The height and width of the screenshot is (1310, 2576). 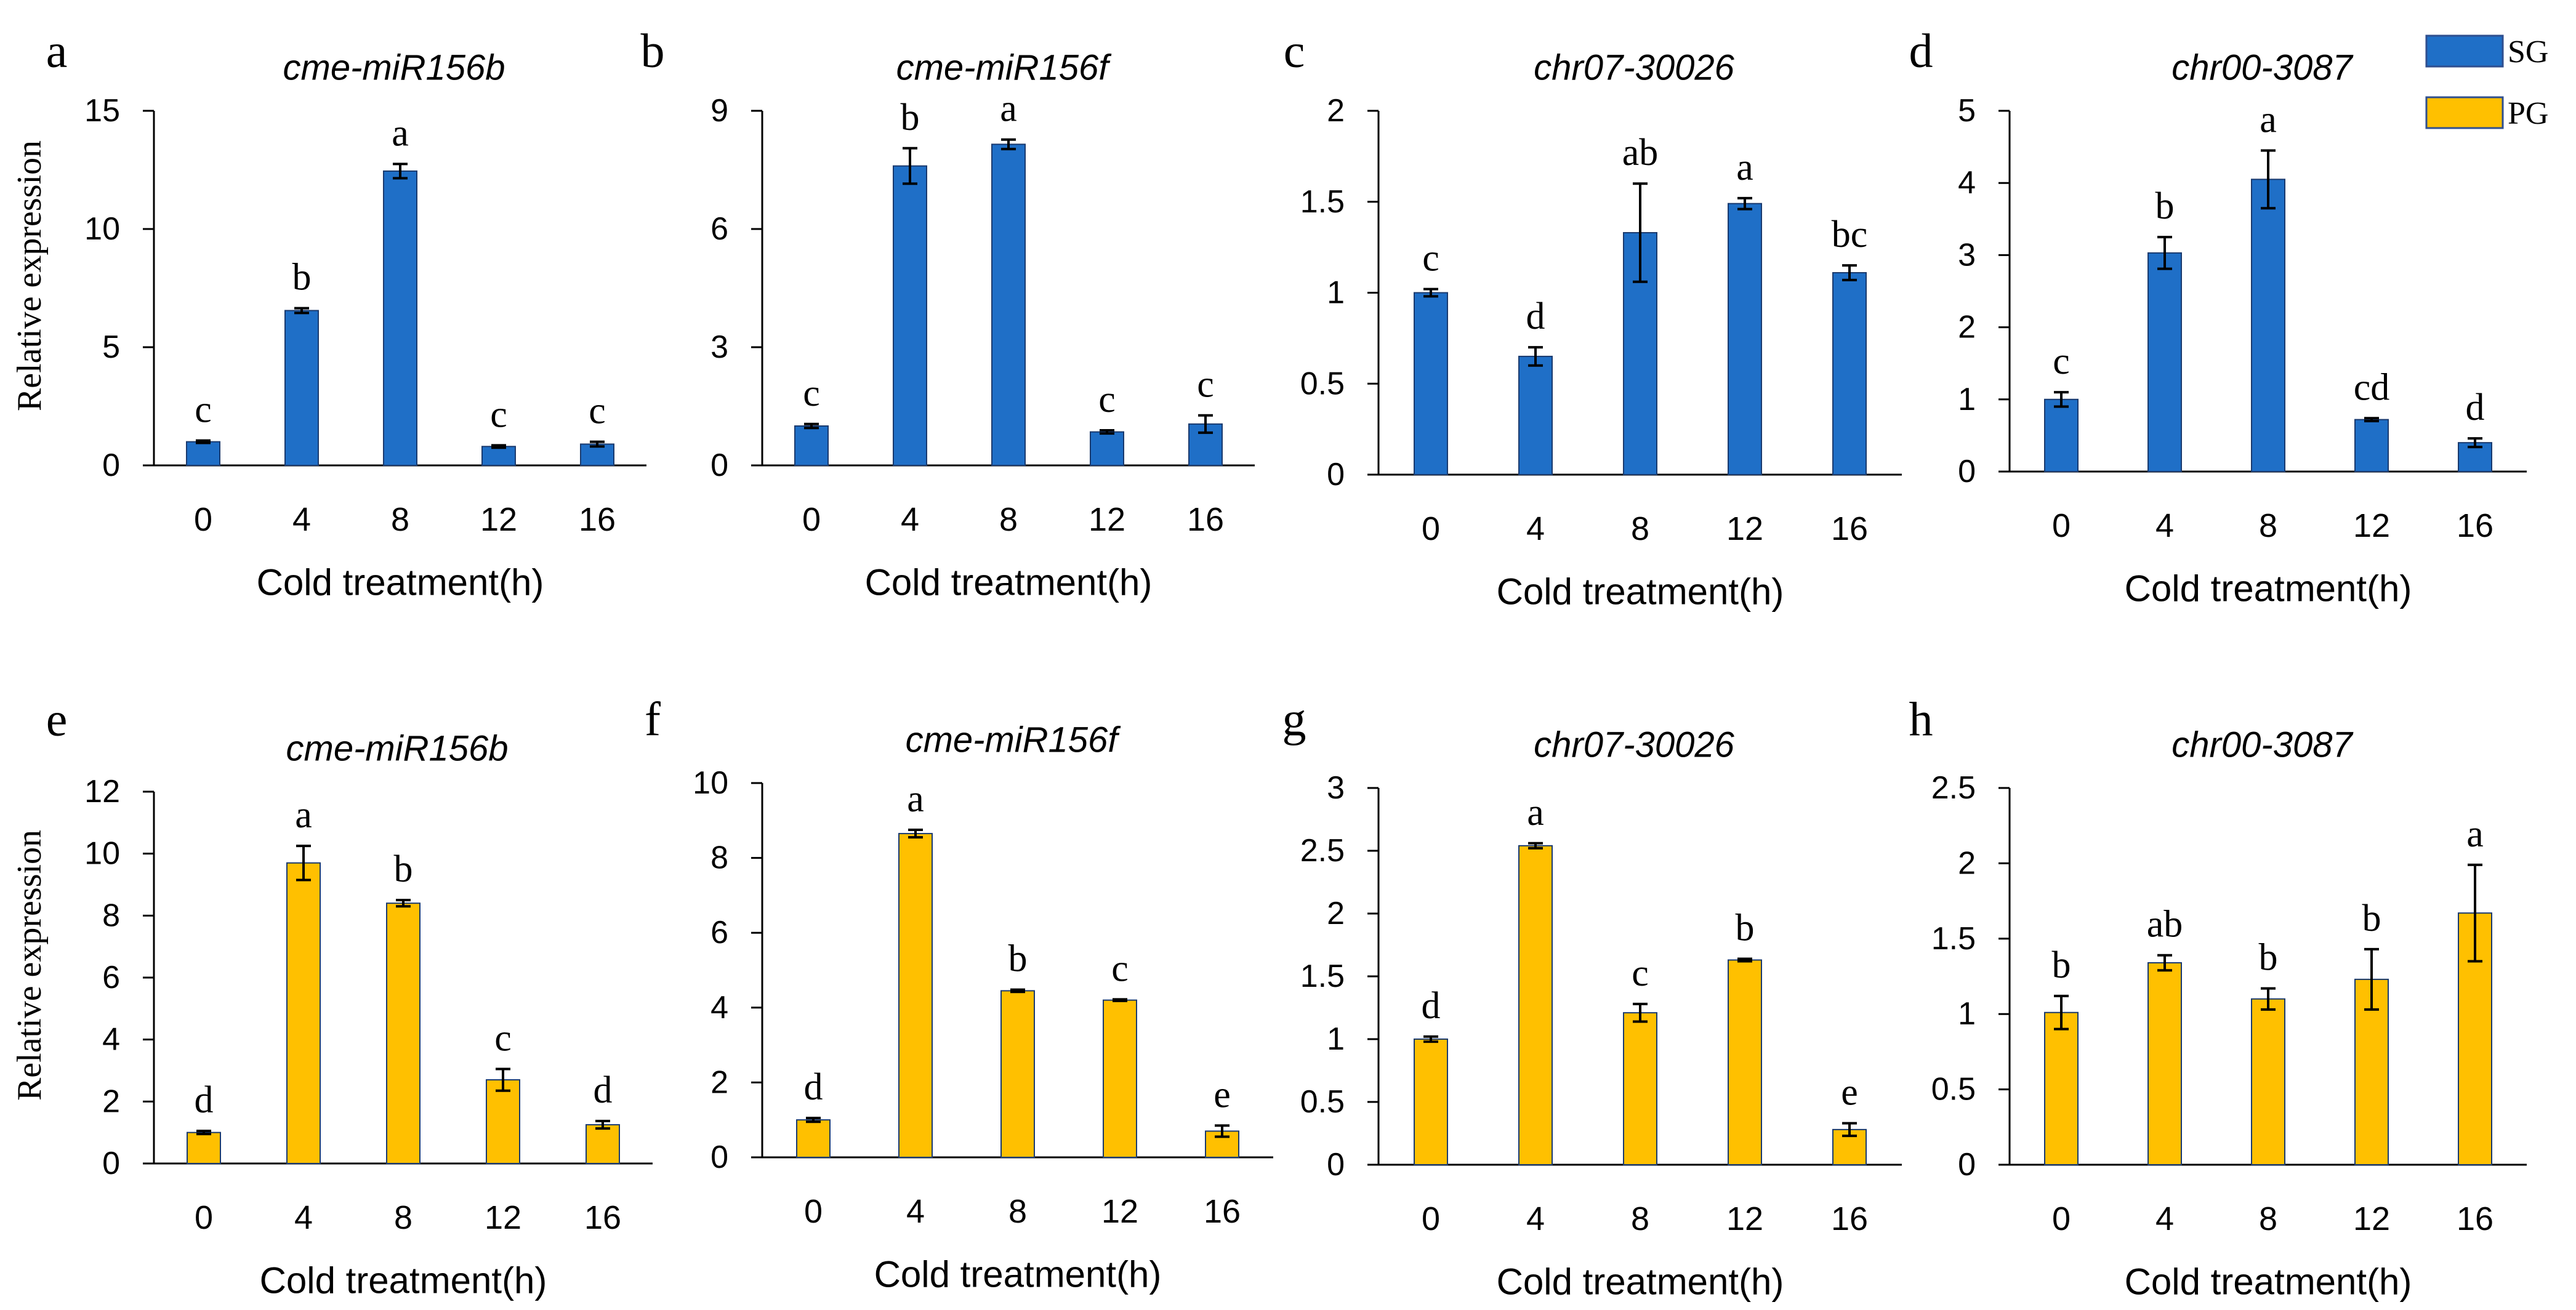 What do you see at coordinates (111, 347) in the screenshot?
I see `y-tick-label: 5` at bounding box center [111, 347].